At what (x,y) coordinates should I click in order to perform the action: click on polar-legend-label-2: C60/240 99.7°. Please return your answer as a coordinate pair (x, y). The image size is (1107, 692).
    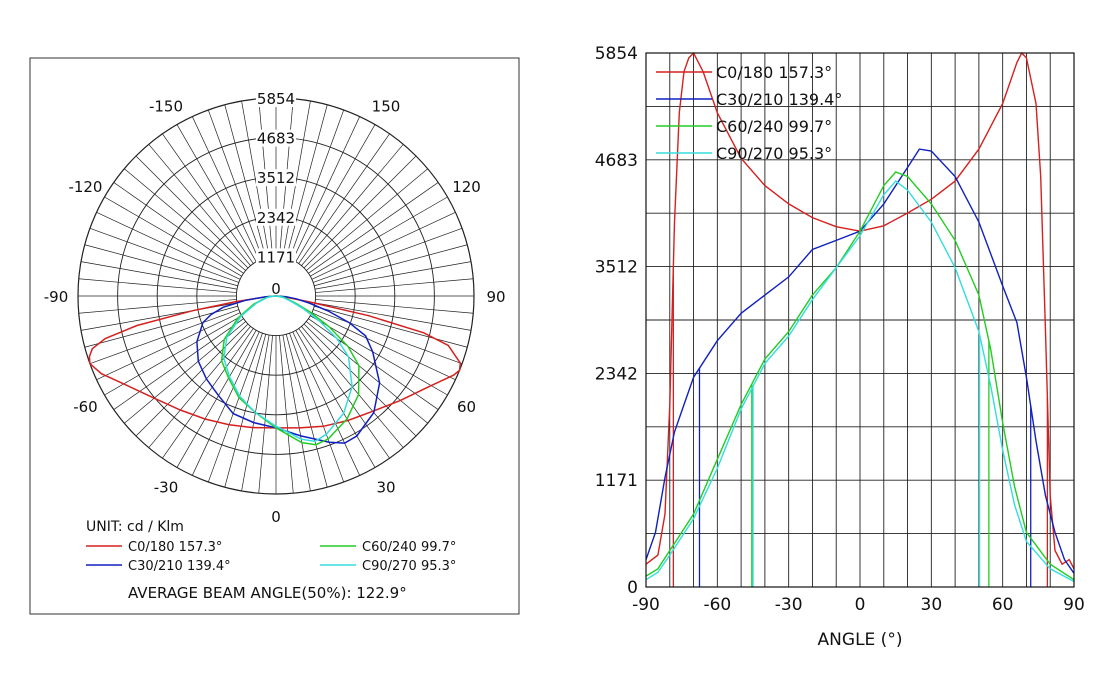
    Looking at the image, I should click on (409, 547).